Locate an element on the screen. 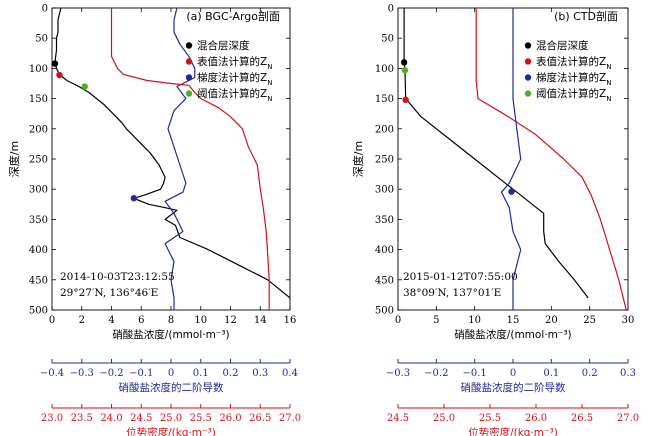  y-tick-label: 450 is located at coordinates (384, 280).